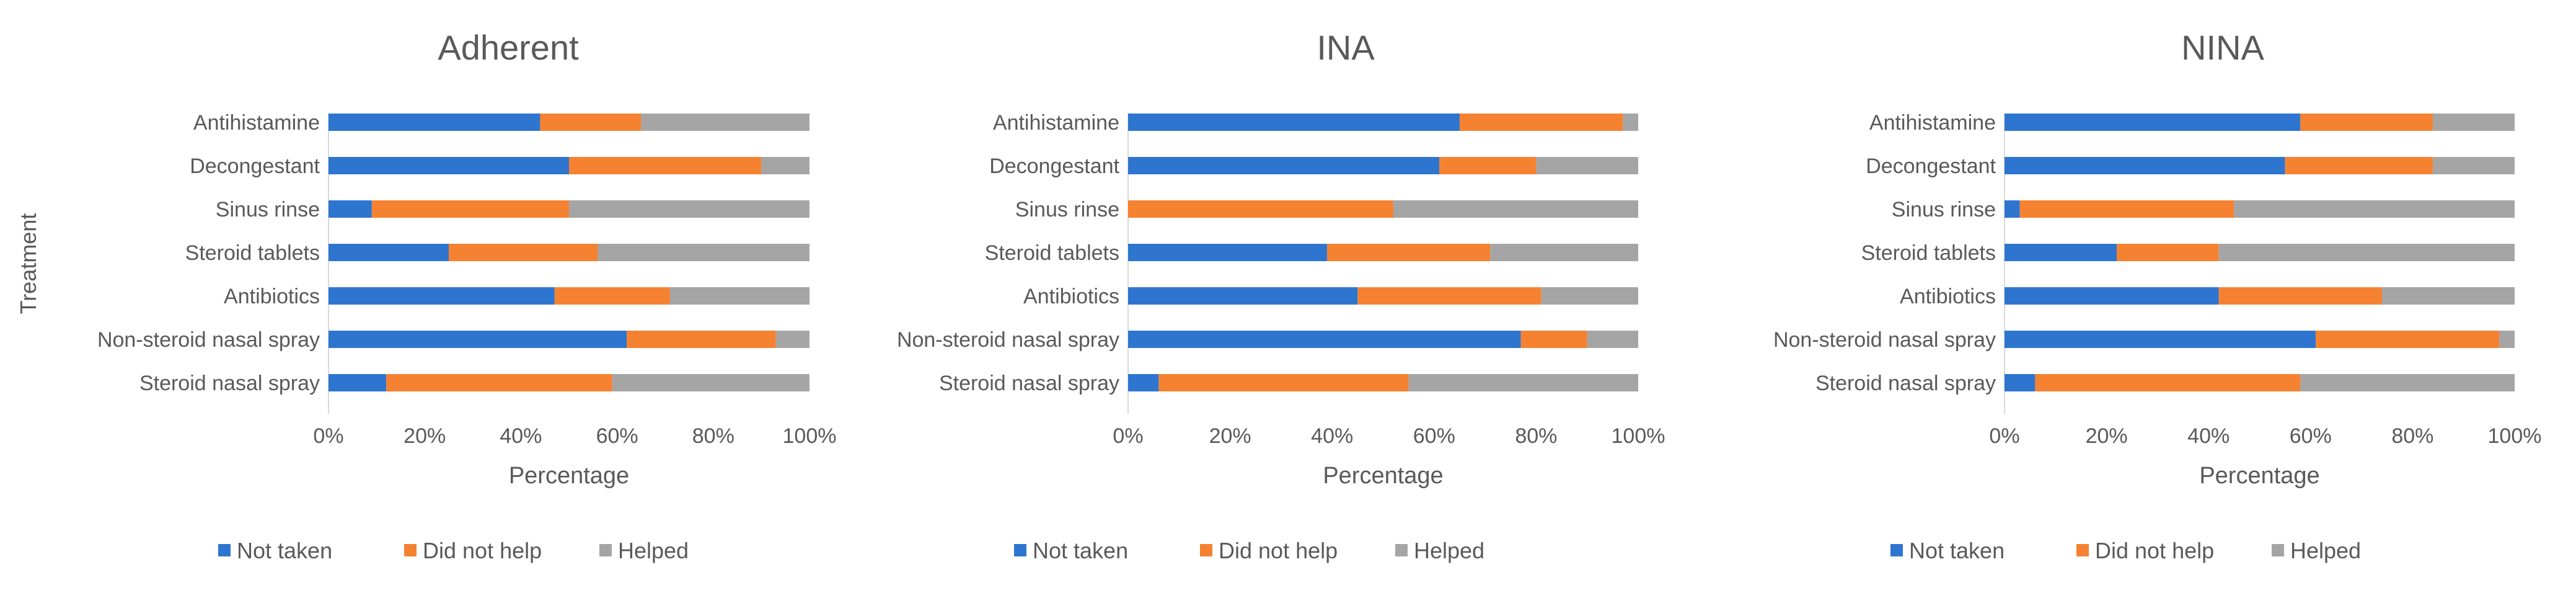  What do you see at coordinates (2366, 253) in the screenshot?
I see `bar-2-3-helped` at bounding box center [2366, 253].